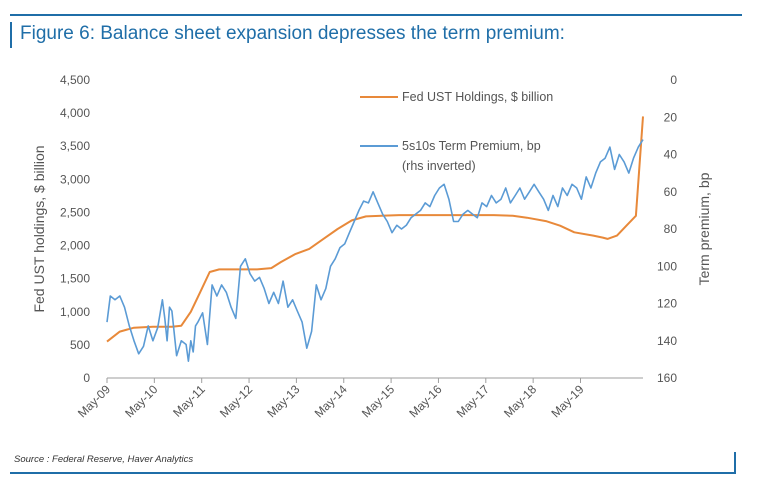 This screenshot has width=773, height=494. Describe the element at coordinates (667, 266) in the screenshot. I see `y2-tick-label: 100` at that location.